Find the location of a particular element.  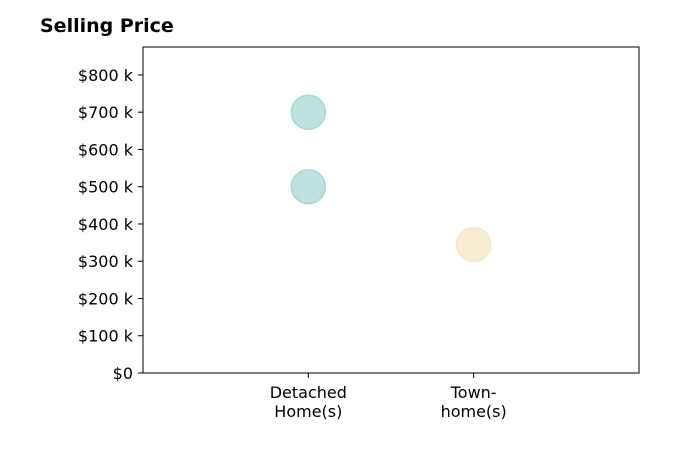

y-tick-label: $200 k is located at coordinates (106, 298).